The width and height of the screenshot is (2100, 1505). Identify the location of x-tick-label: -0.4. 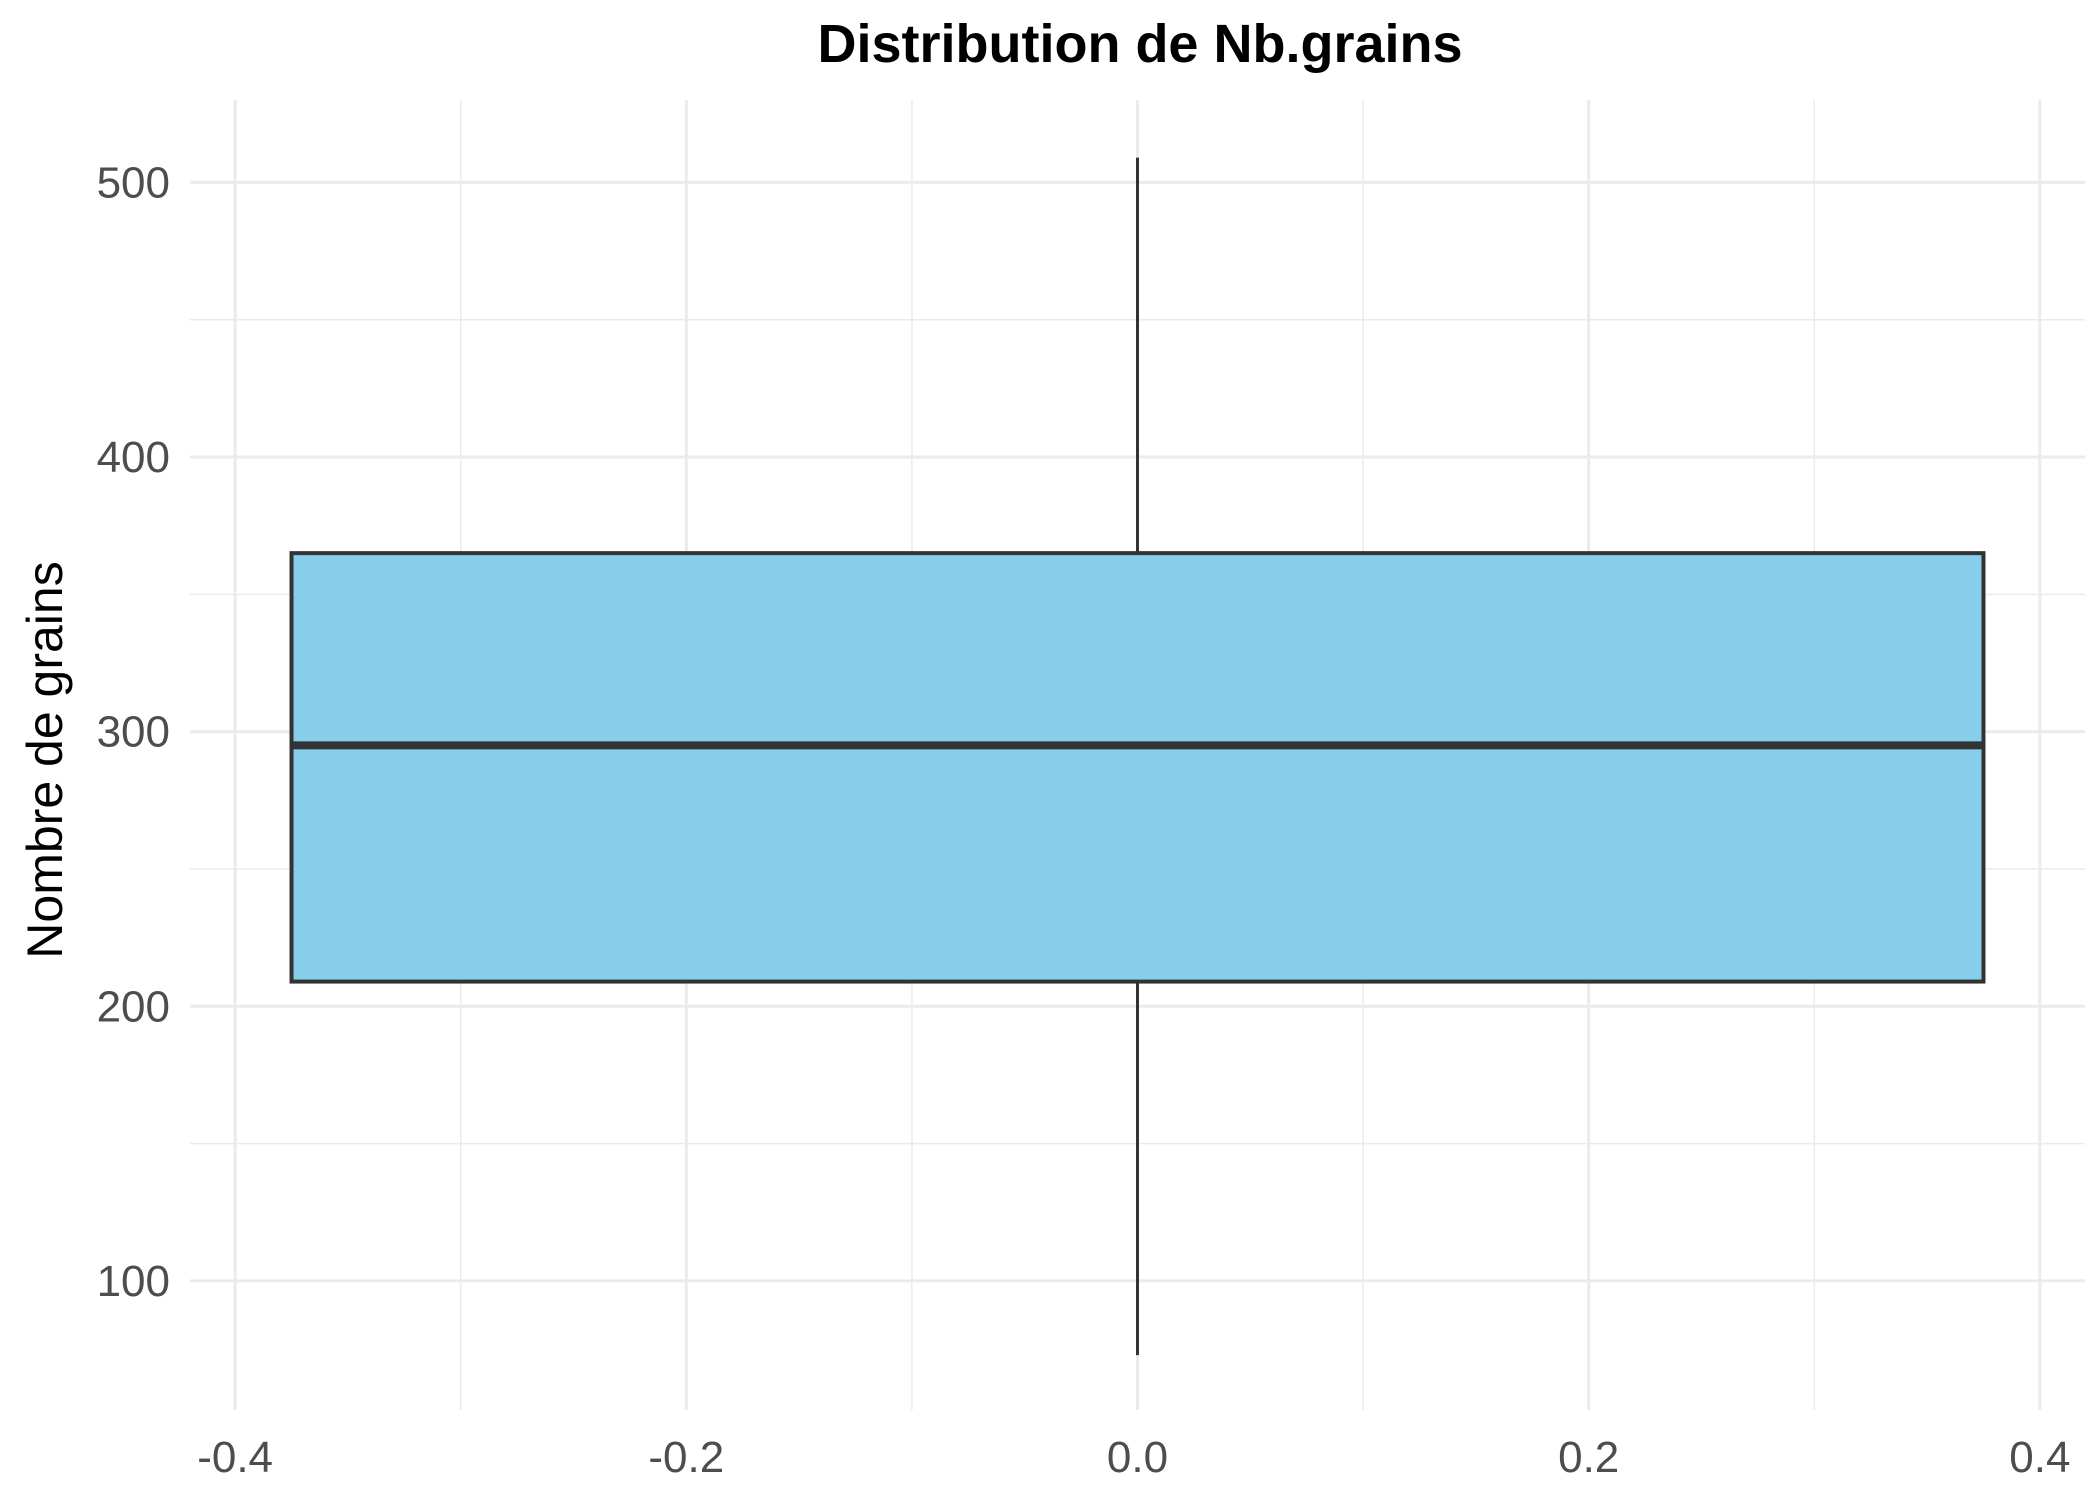
(235, 1457).